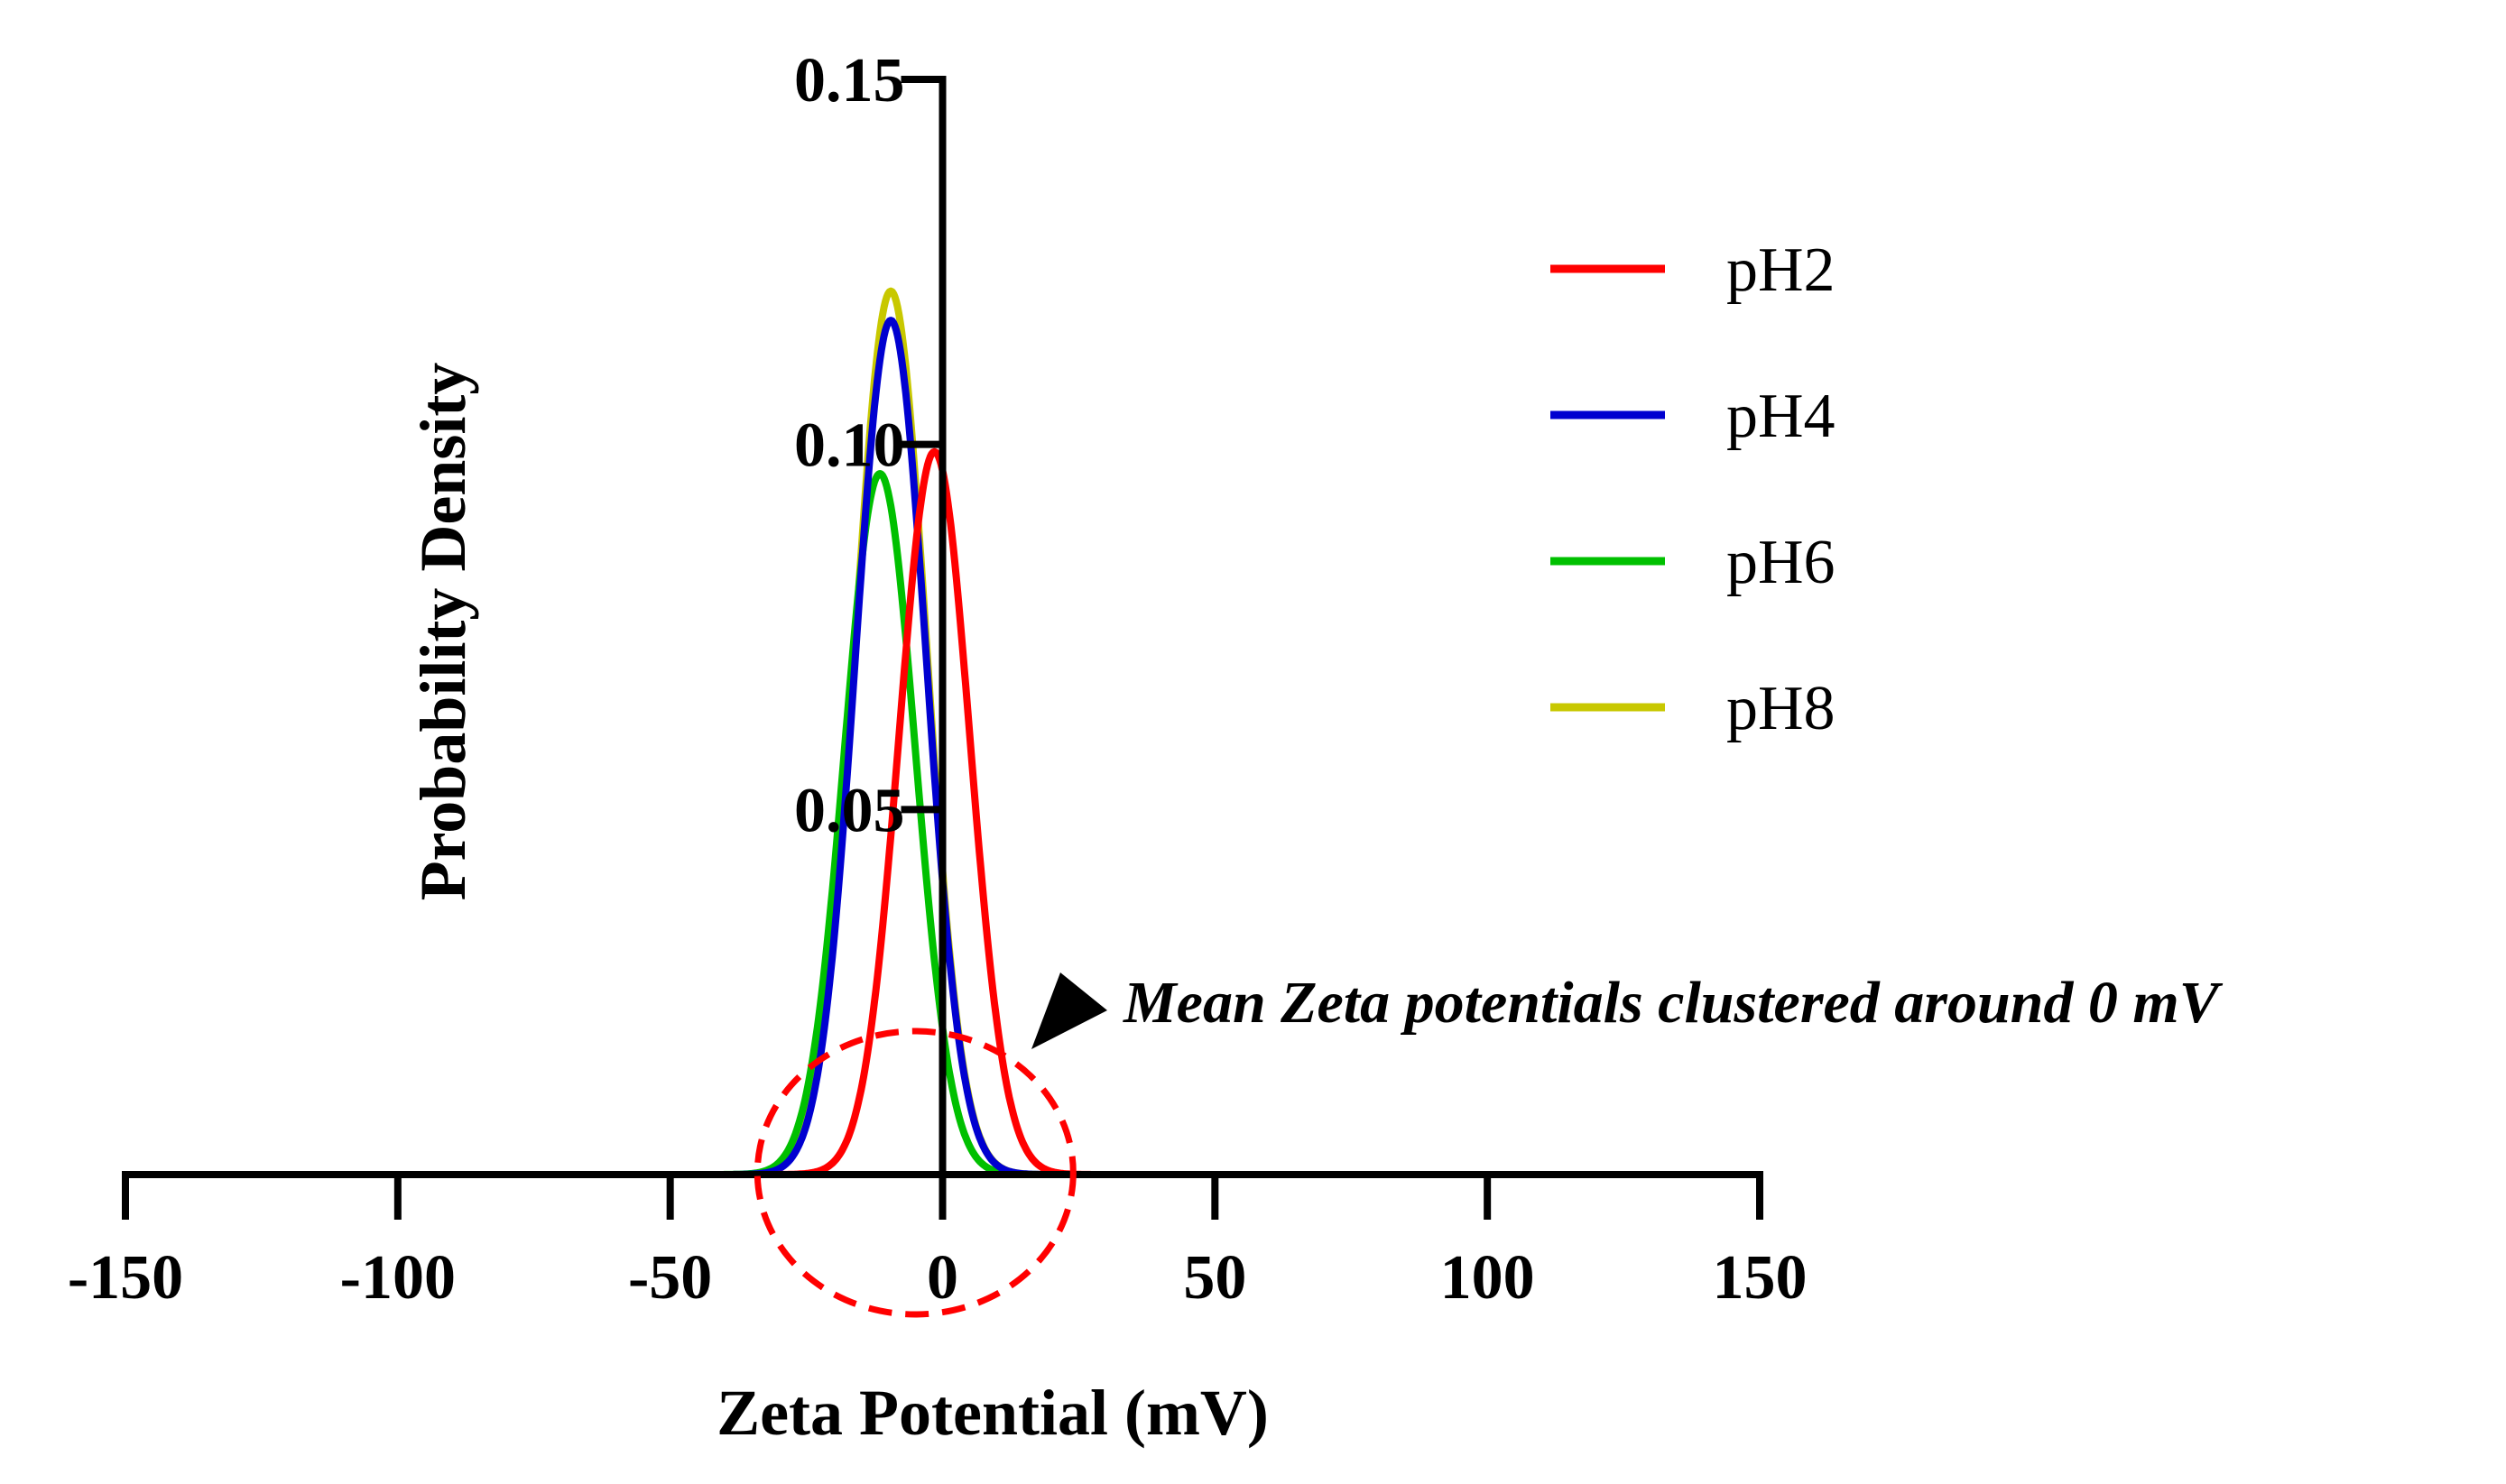 The image size is (2506, 1484). Describe the element at coordinates (1693, 416) in the screenshot. I see `legend-item-ph4: pH4` at that location.